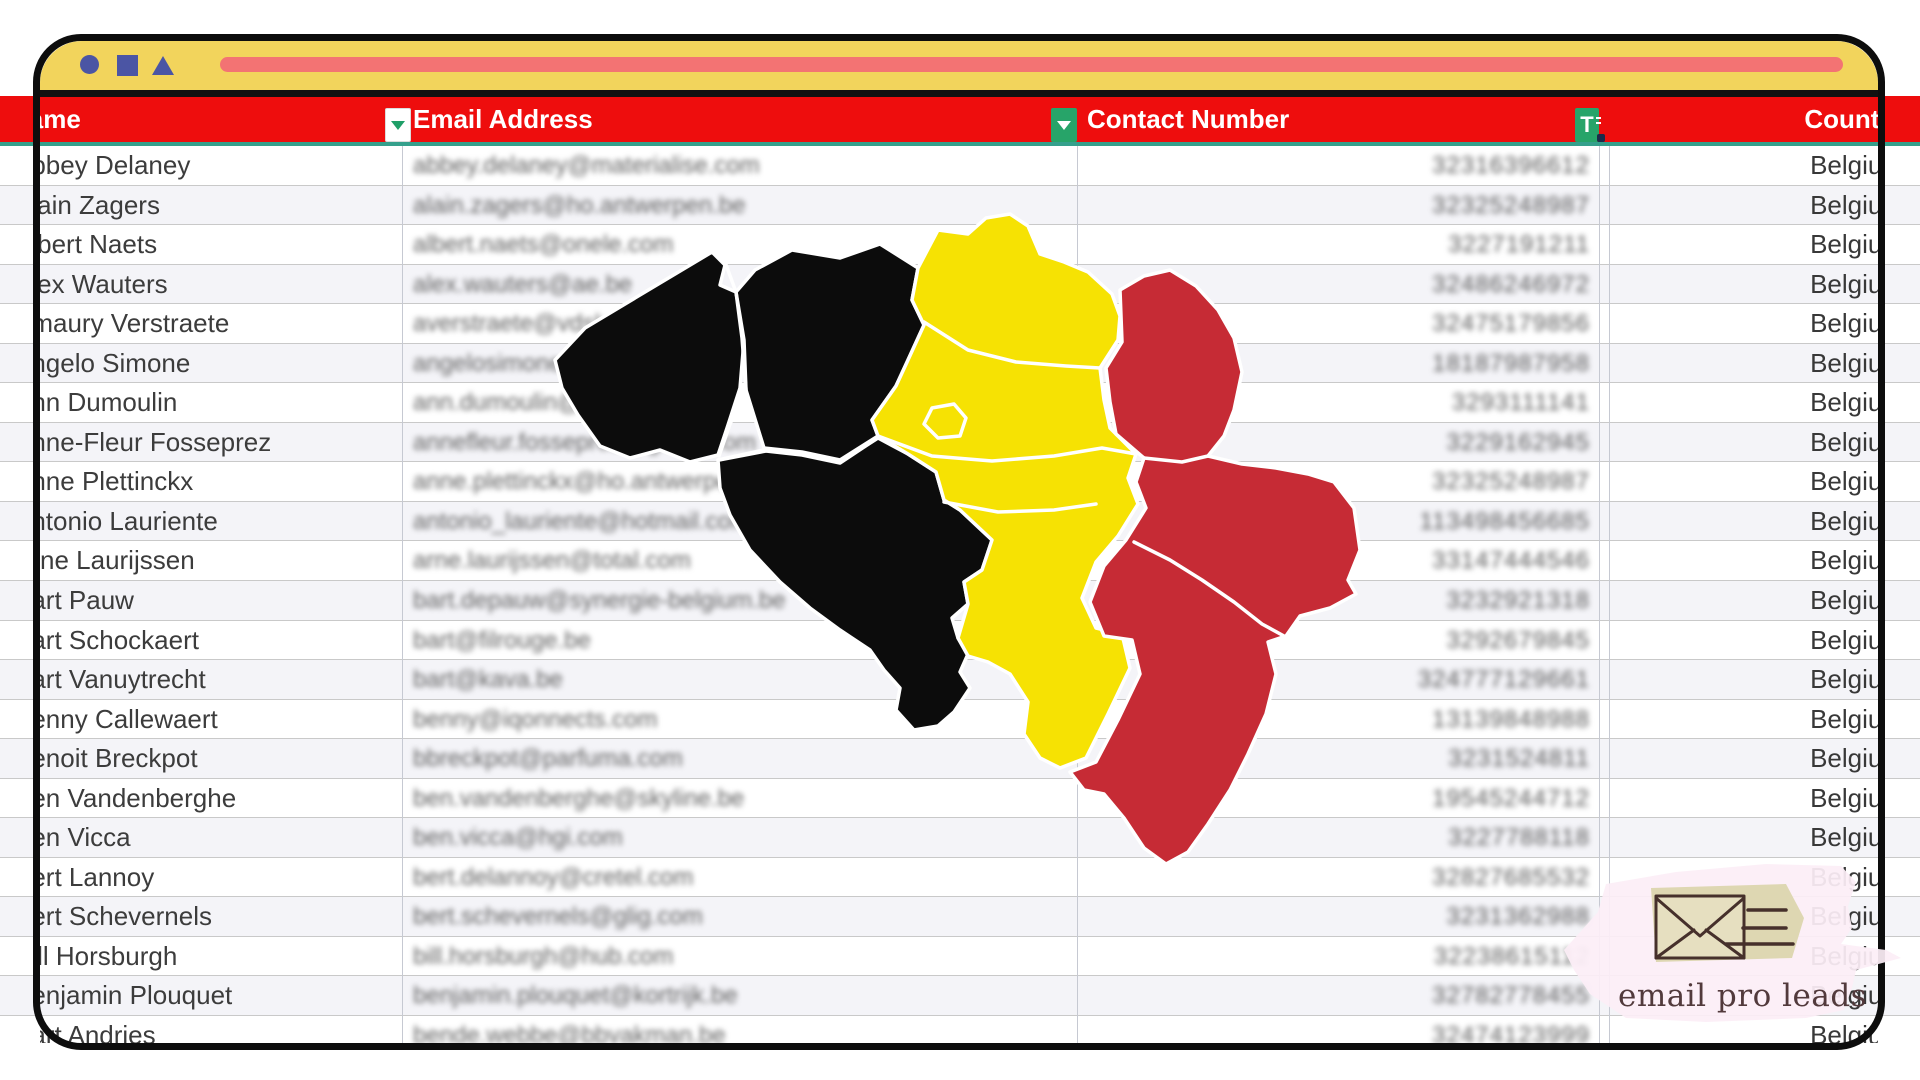  What do you see at coordinates (119, 639) in the screenshot?
I see `name-cell: Bart Schockaert` at bounding box center [119, 639].